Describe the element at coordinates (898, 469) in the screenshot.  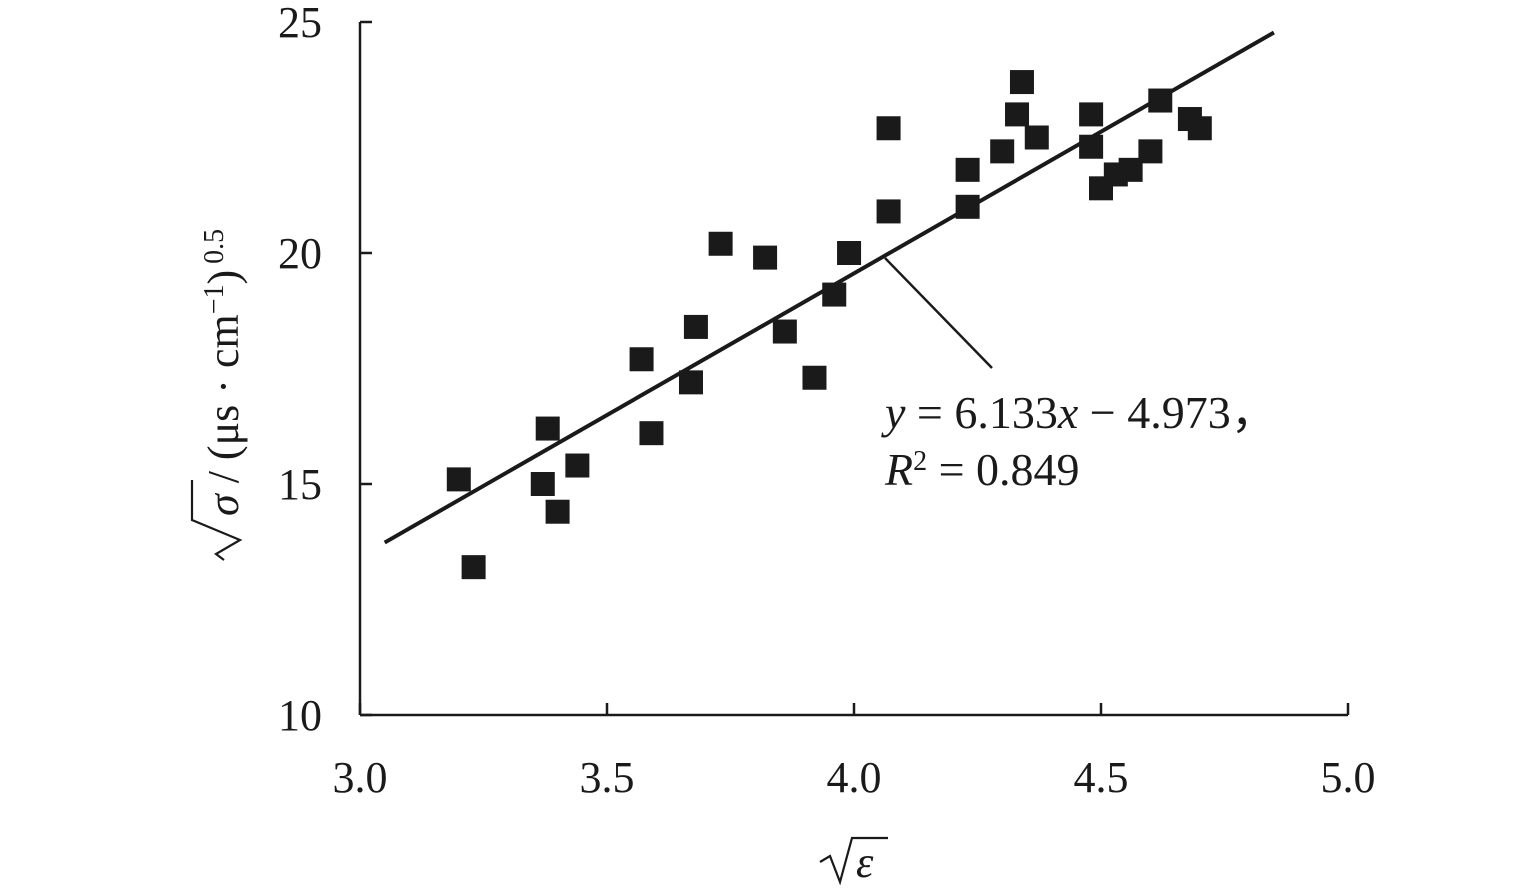
I see `r-symbol: R` at that location.